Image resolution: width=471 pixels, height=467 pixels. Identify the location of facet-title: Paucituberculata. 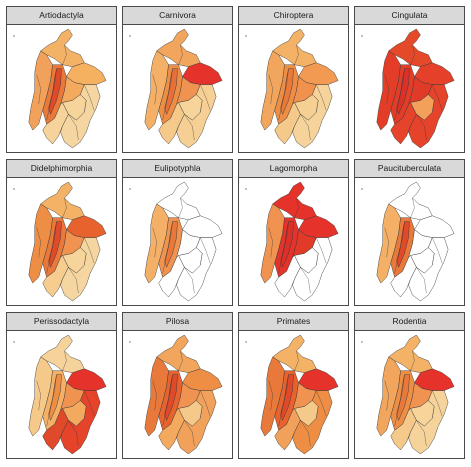
(409, 169).